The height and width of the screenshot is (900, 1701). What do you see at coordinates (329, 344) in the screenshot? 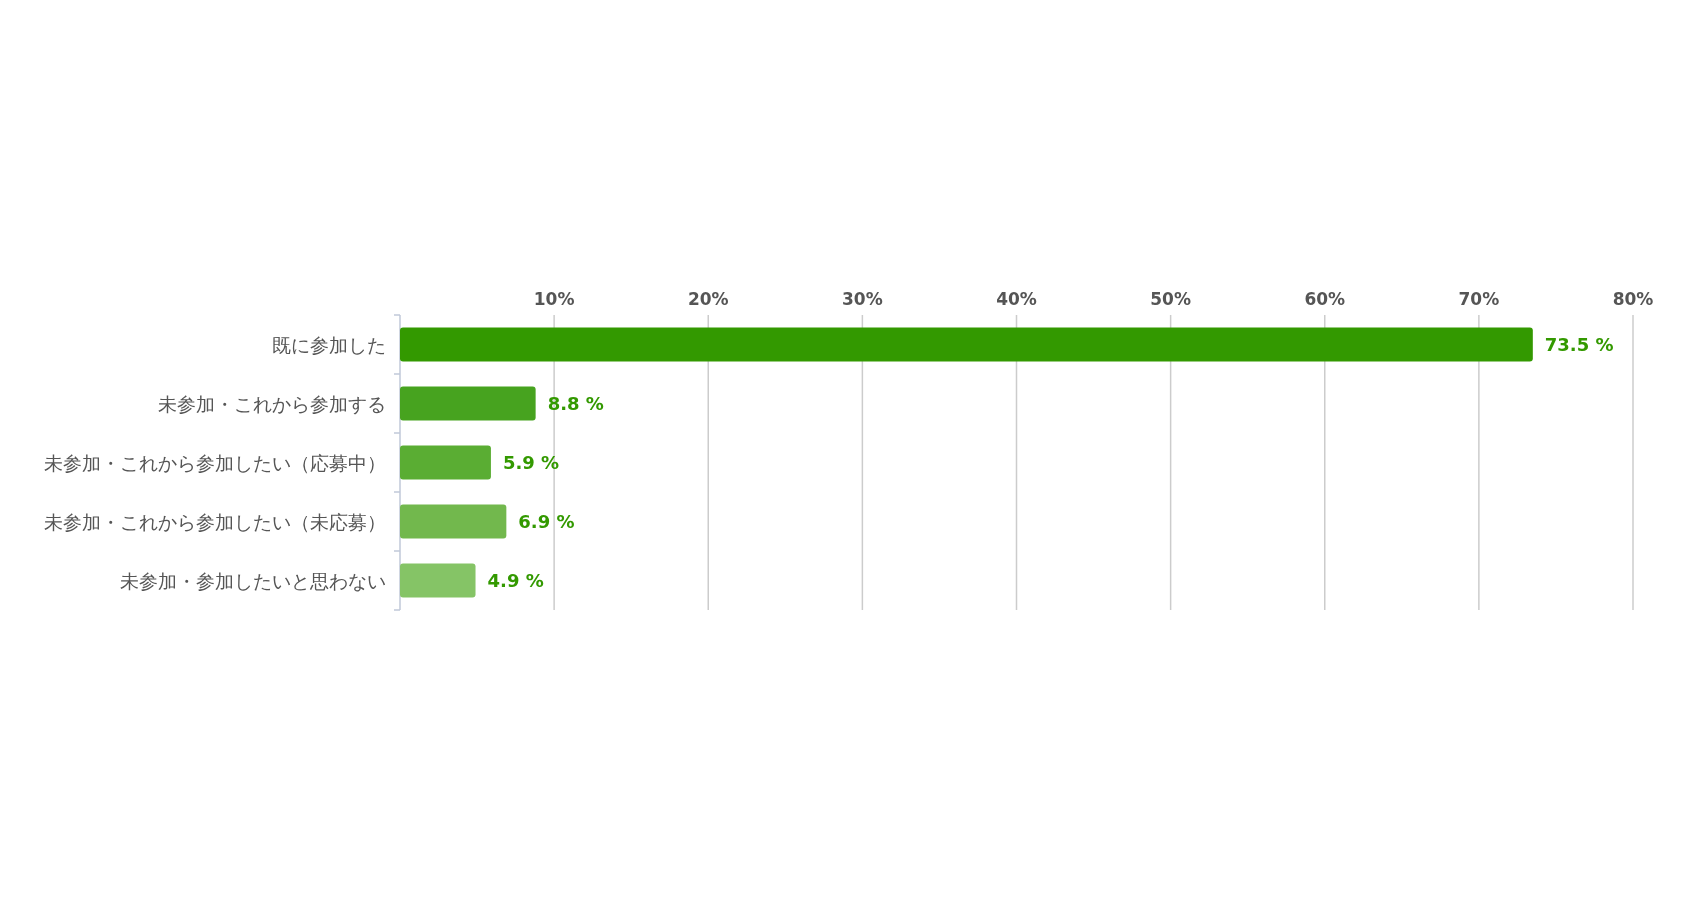
I see `y-tick-label: 既に参加した` at bounding box center [329, 344].